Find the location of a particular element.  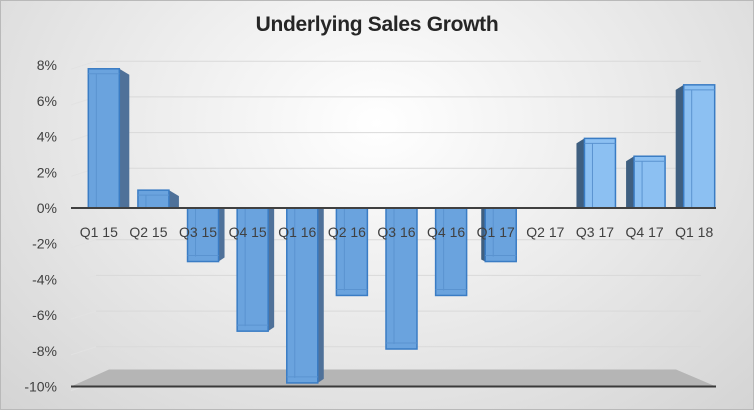

y-tick-label: -2% is located at coordinates (44, 244).